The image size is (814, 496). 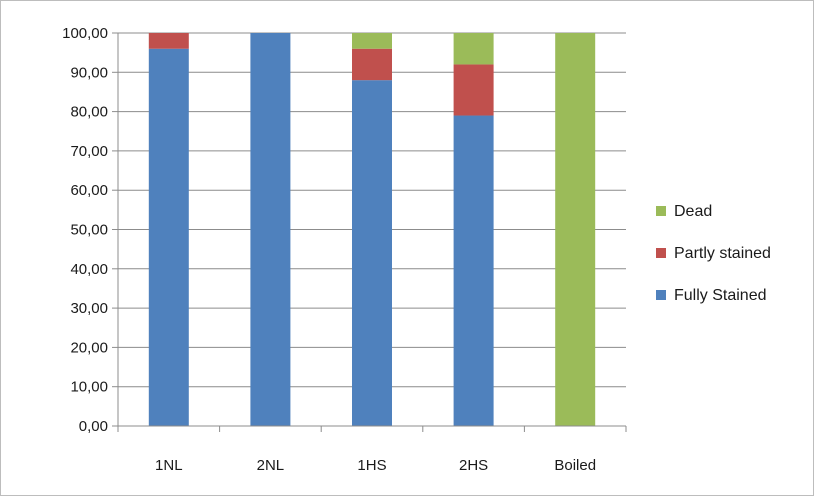 I want to click on x-tick-labels: 1NL 2NL 1HS 2HS Boiled, so click(x=375, y=465).